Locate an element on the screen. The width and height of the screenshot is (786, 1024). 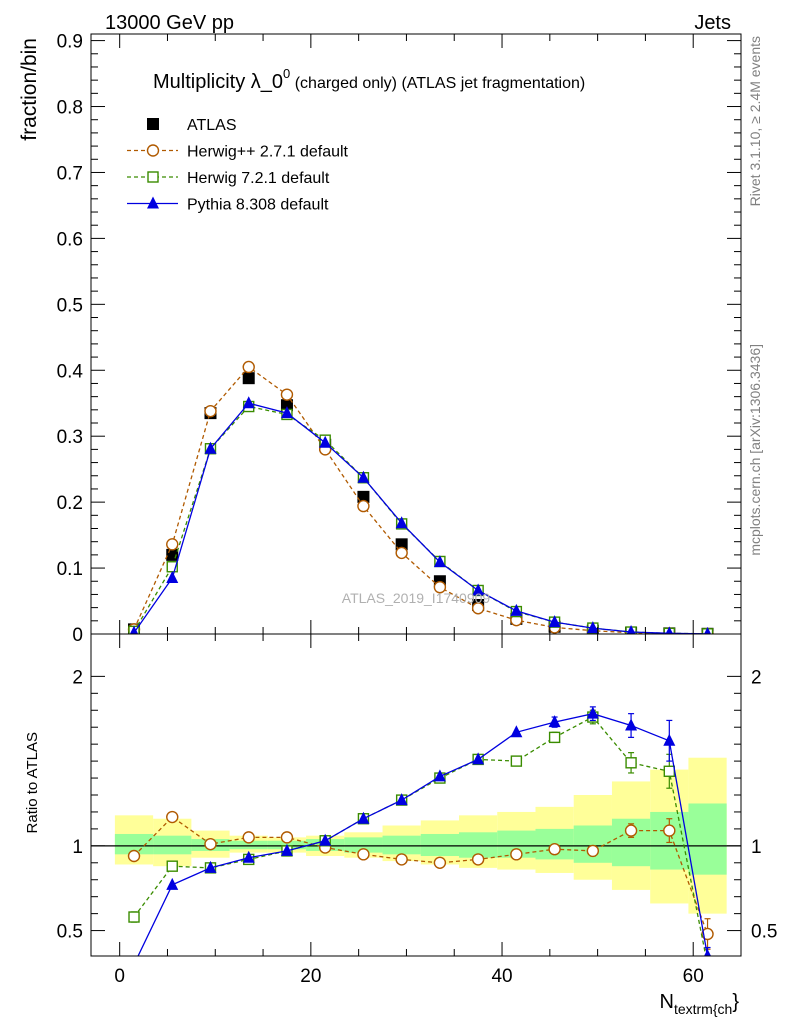
y-tick-label: 0.6 is located at coordinates (70, 239).